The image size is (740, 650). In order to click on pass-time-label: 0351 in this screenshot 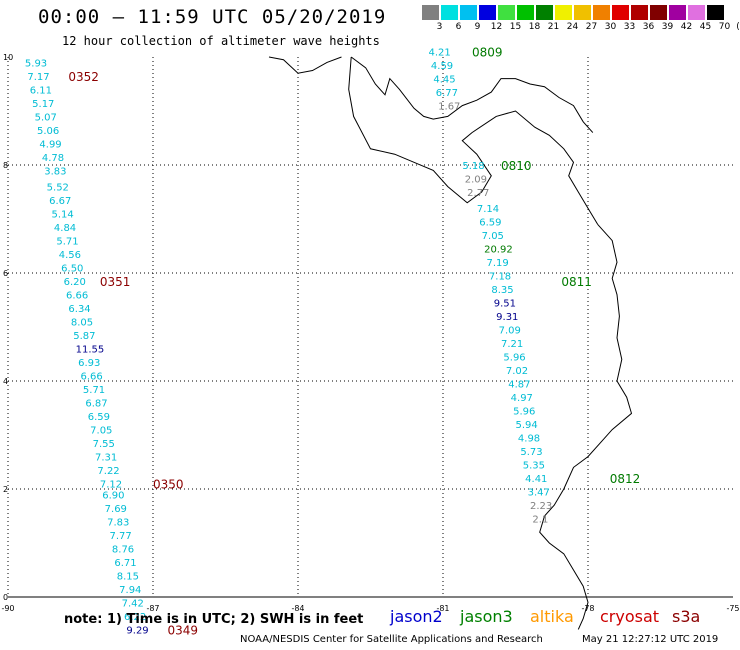, I will do `click(115, 282)`.